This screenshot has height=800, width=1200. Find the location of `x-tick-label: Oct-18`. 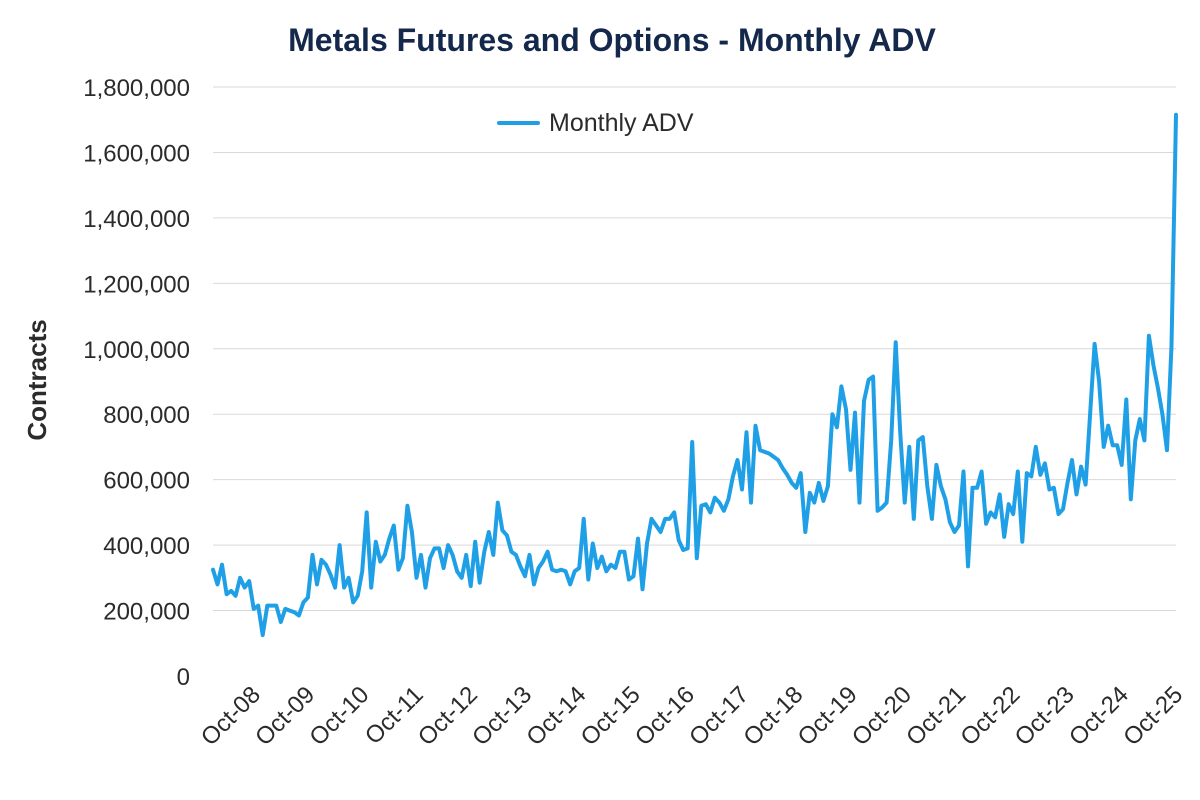

x-tick-label: Oct-18 is located at coordinates (773, 716).